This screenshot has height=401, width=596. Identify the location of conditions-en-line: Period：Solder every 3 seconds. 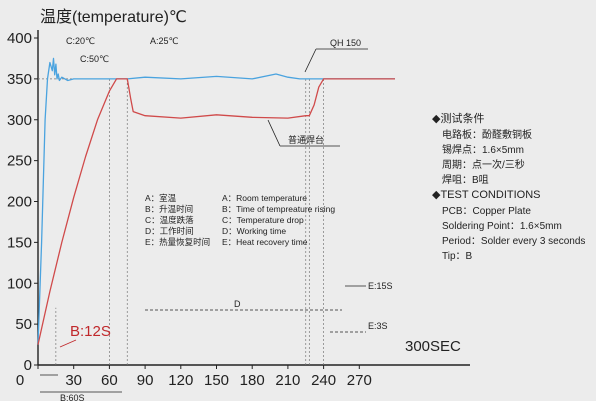
(513, 241).